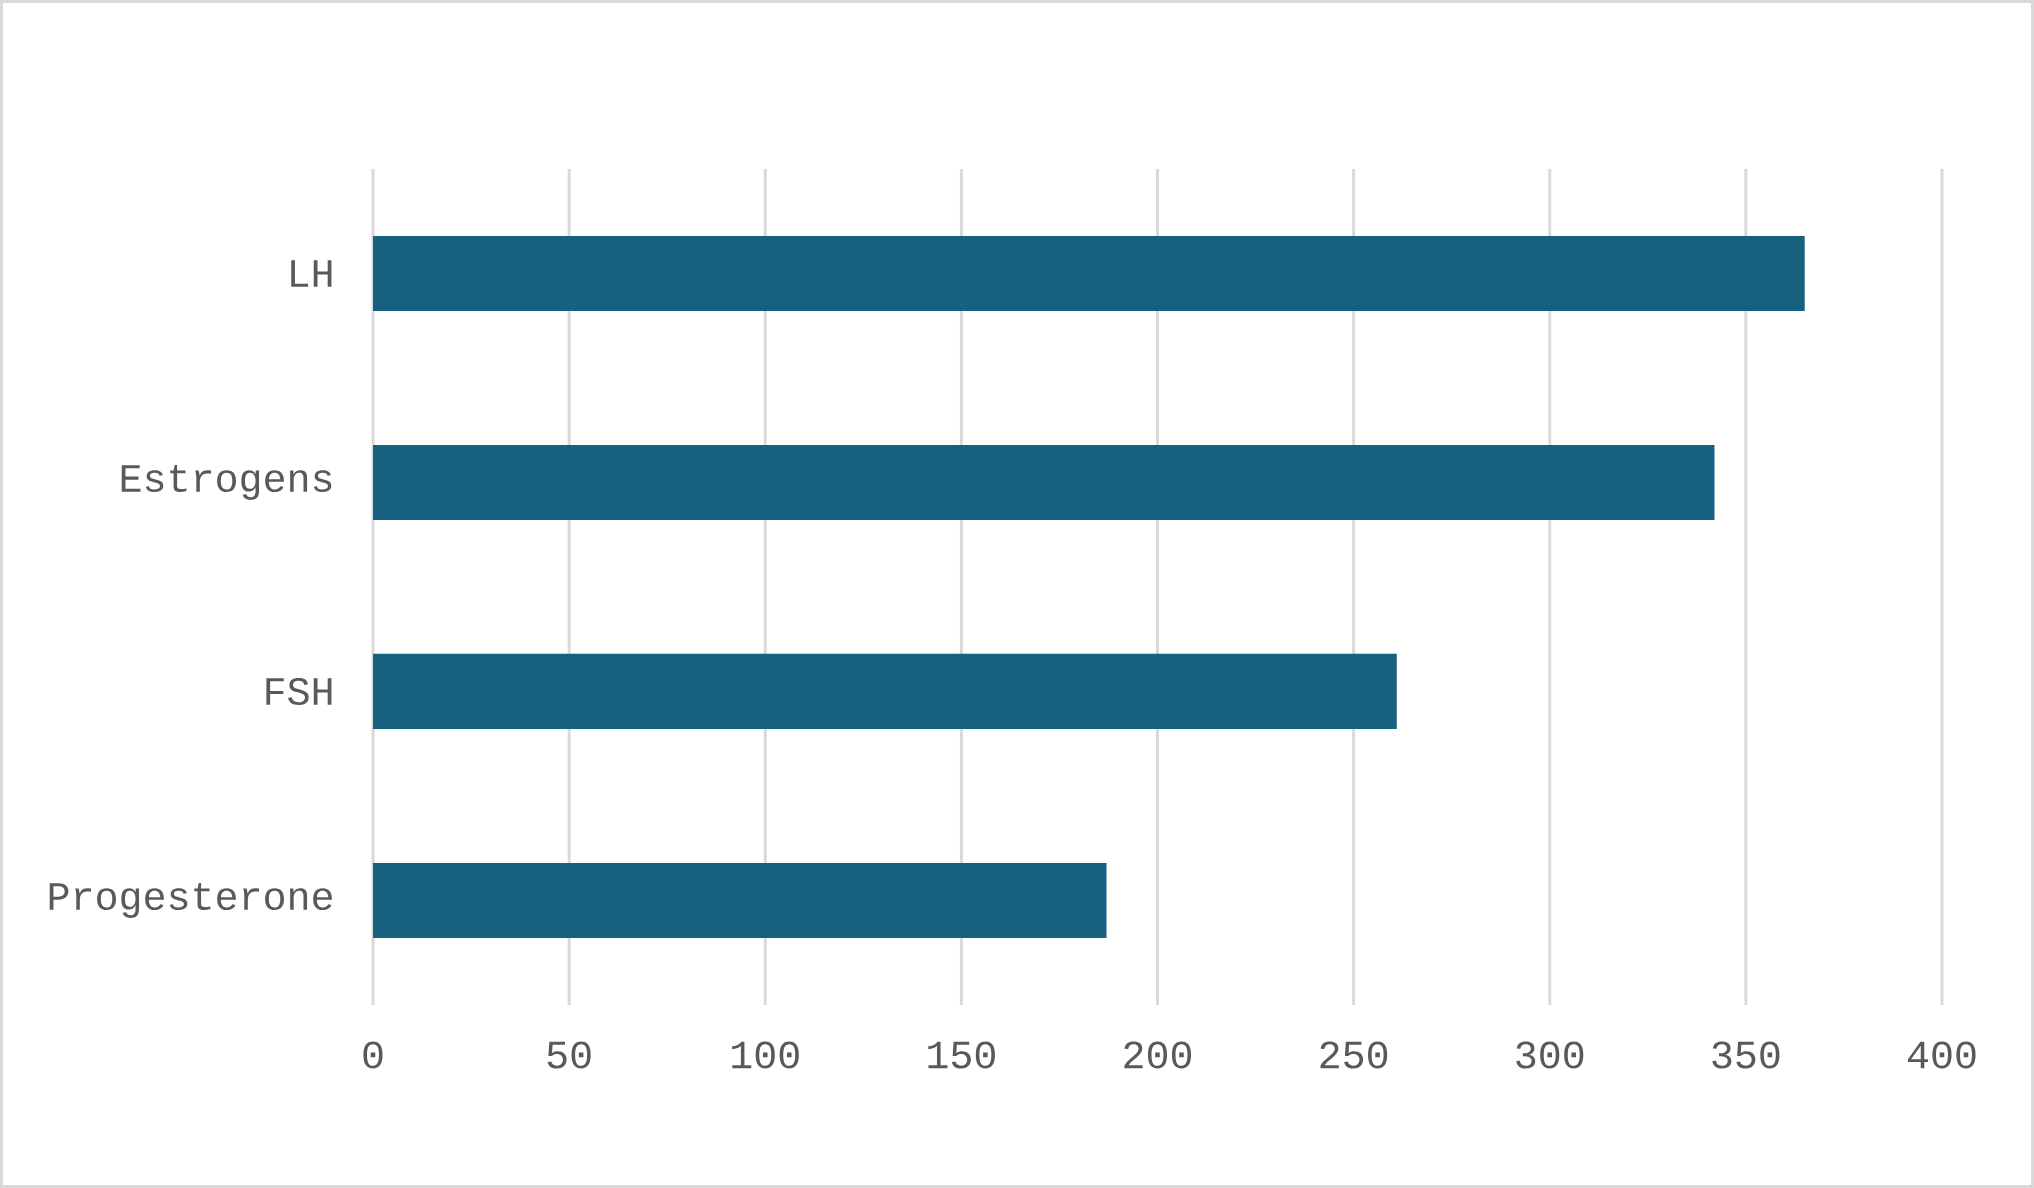  What do you see at coordinates (373, 1055) in the screenshot?
I see `x-tick-label: 0` at bounding box center [373, 1055].